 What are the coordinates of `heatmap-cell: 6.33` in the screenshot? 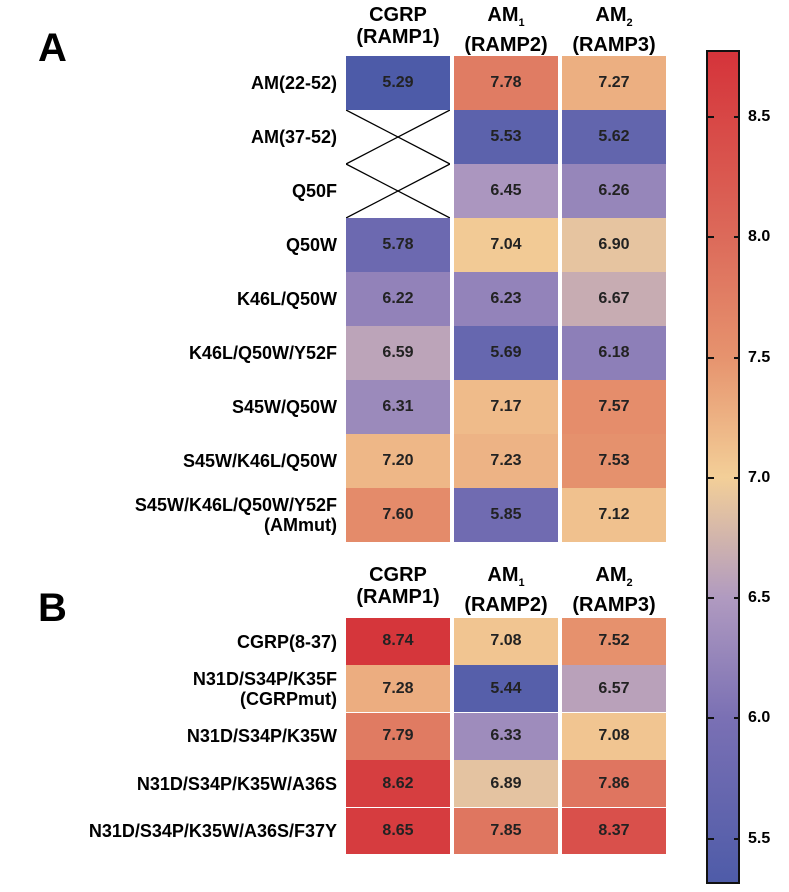 It's located at (506, 736).